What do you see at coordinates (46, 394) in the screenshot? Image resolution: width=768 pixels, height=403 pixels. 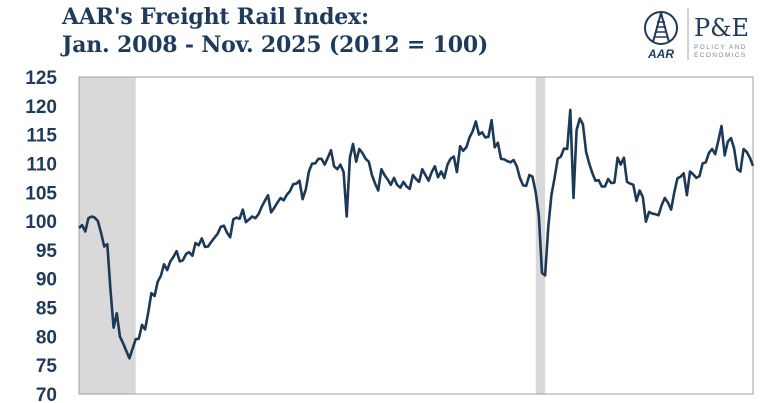 I see `y-tick-label: 70` at bounding box center [46, 394].